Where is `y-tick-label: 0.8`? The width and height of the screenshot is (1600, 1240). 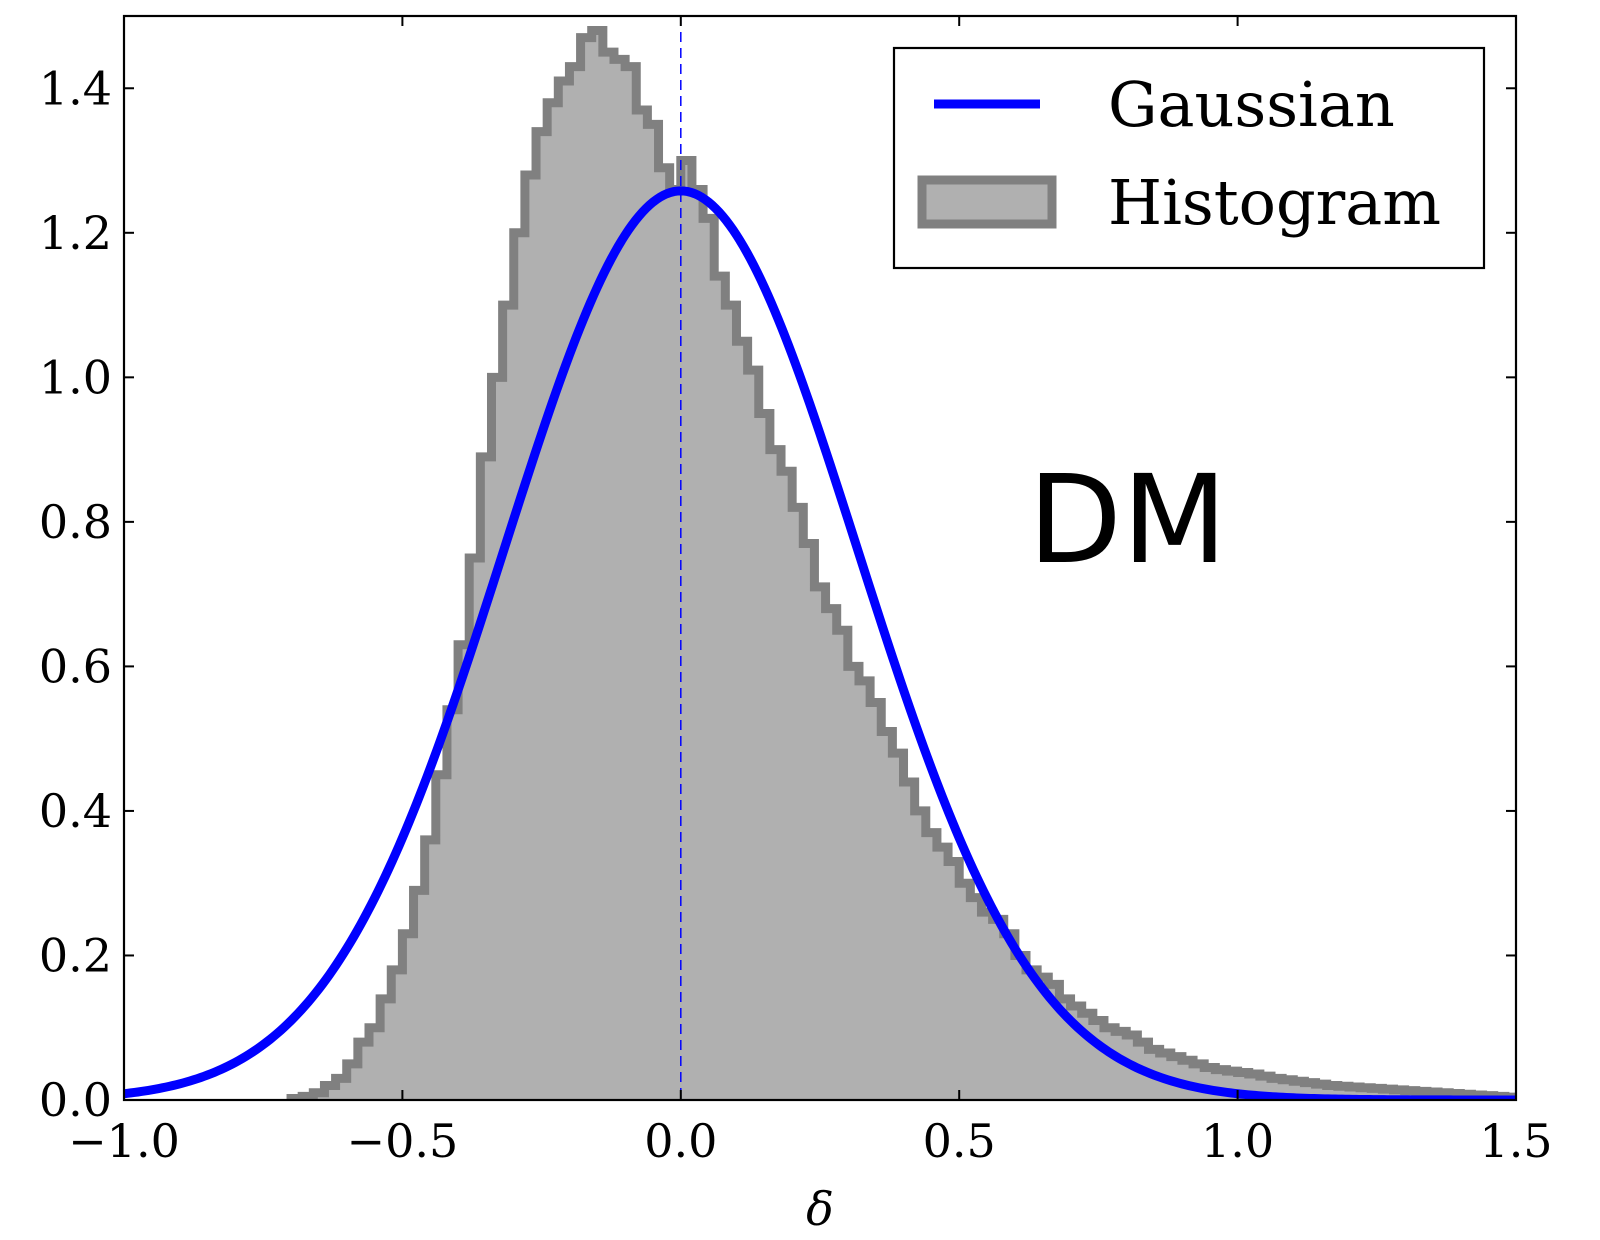
y-tick-label: 0.8 is located at coordinates (75, 522).